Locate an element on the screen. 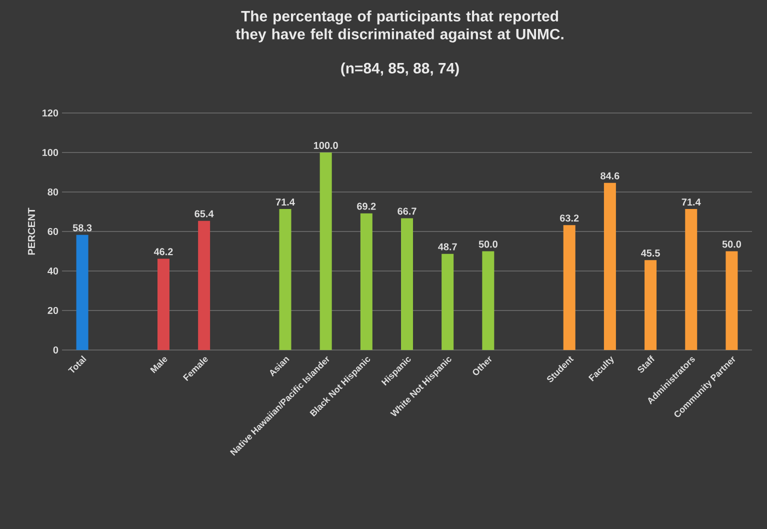 The image size is (767, 529). y-tick-label: 20 is located at coordinates (53, 310).